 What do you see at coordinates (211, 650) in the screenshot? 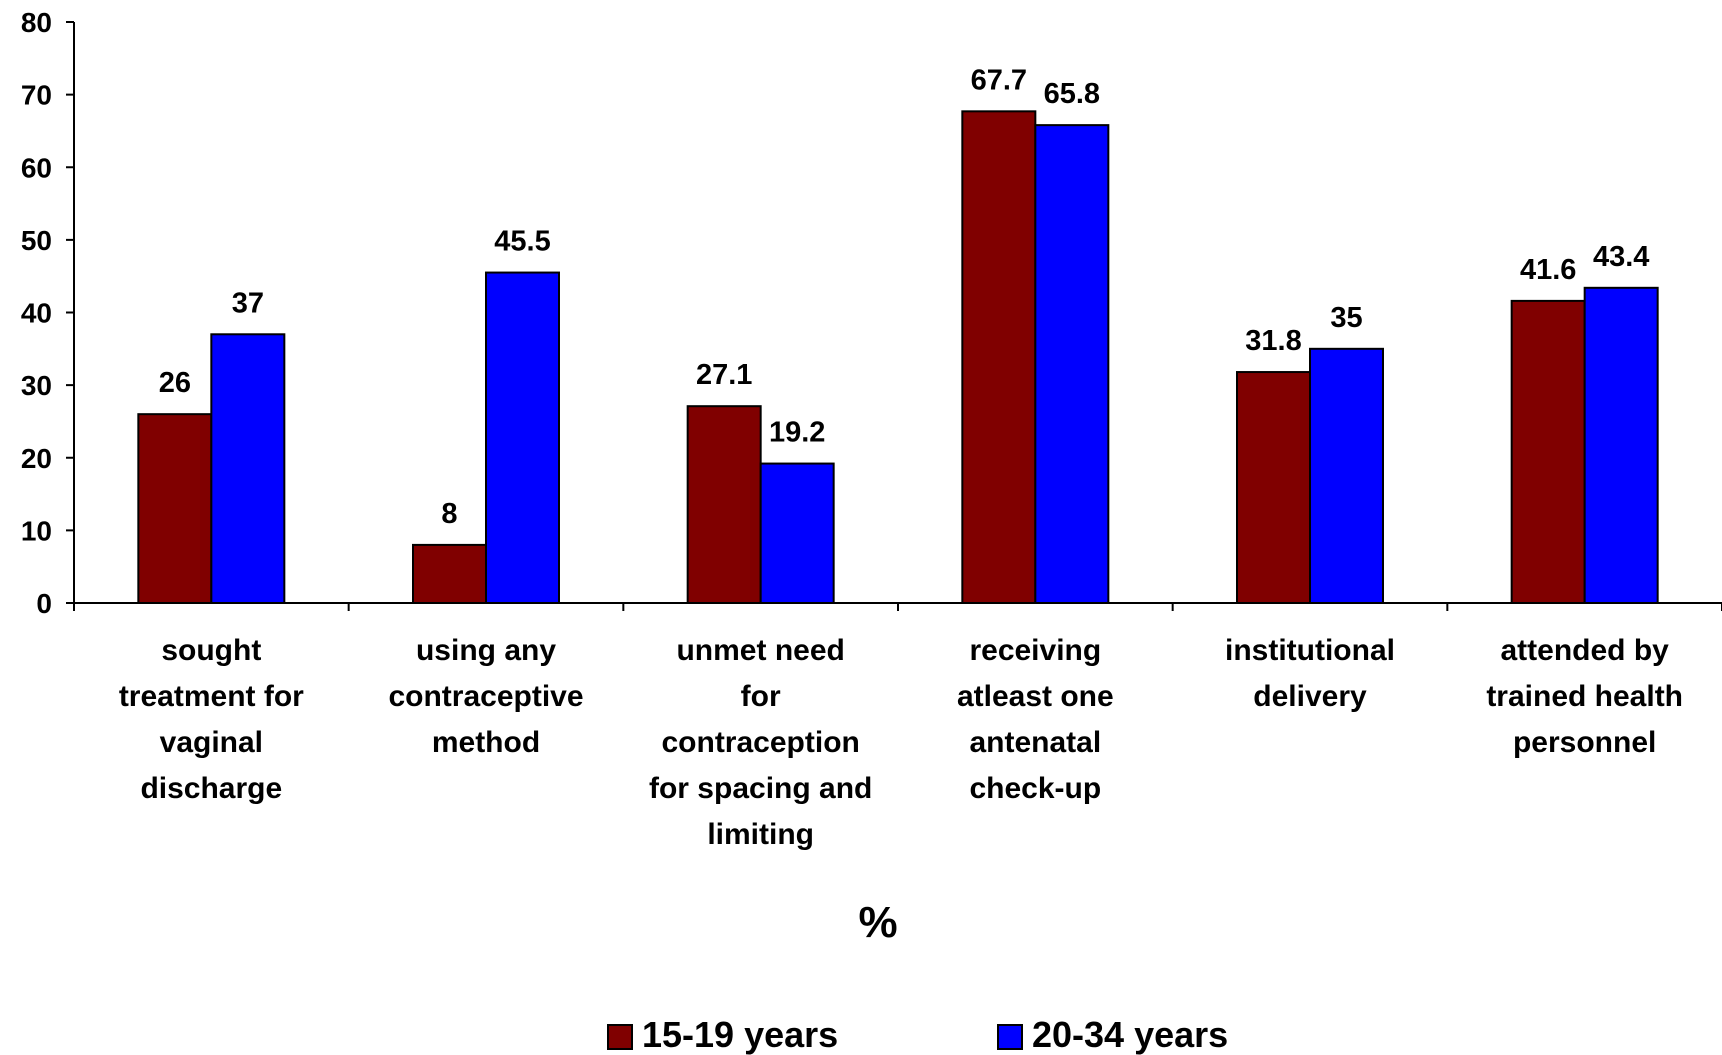
I see `category-label: sought` at bounding box center [211, 650].